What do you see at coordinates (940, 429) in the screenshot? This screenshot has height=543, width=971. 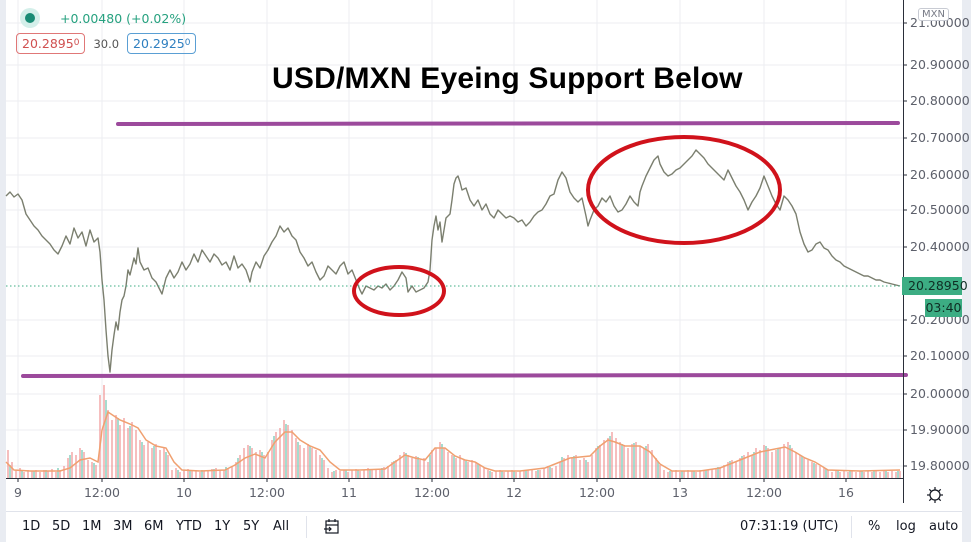 I see `price-label: 19.90000` at bounding box center [940, 429].